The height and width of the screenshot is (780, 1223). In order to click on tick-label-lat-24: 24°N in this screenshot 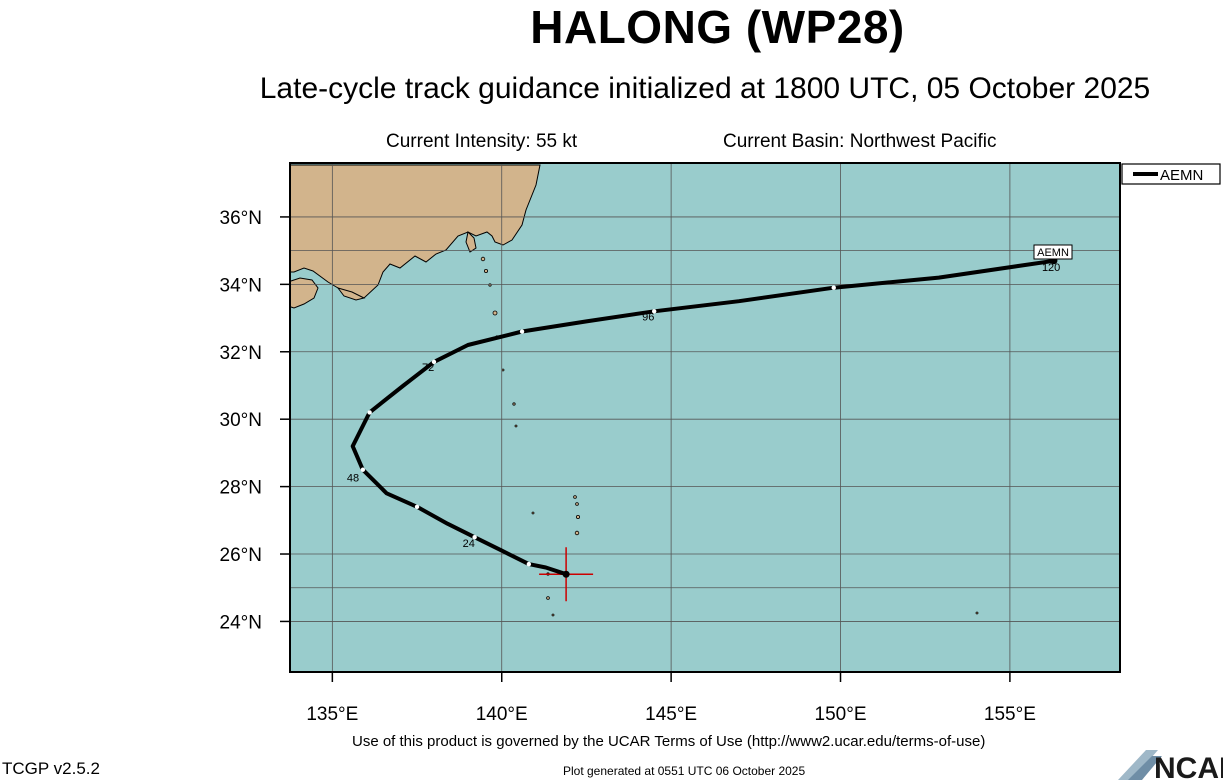, I will do `click(241, 622)`.